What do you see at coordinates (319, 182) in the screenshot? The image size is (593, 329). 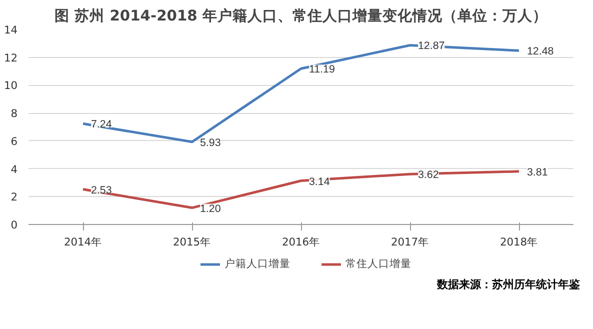 I see `data-label: 3.14` at bounding box center [319, 182].